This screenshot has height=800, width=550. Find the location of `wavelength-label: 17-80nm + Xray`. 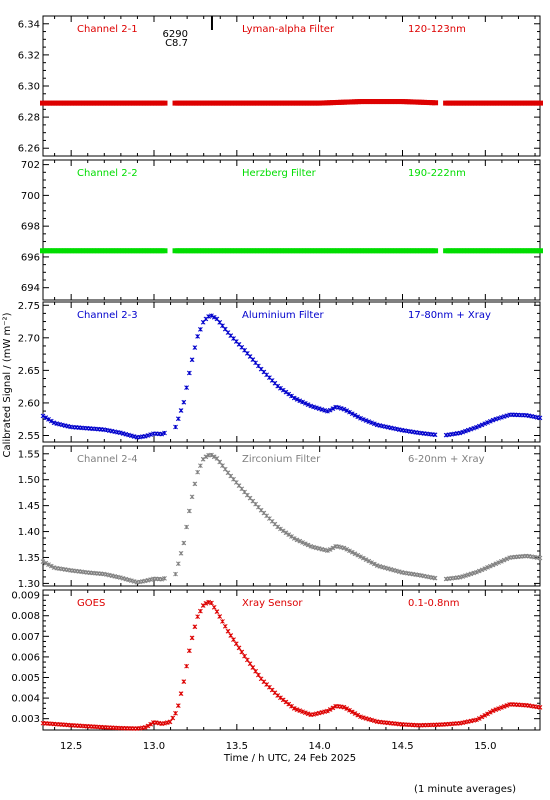

wavelength-label: 17-80nm + Xray is located at coordinates (449, 315).